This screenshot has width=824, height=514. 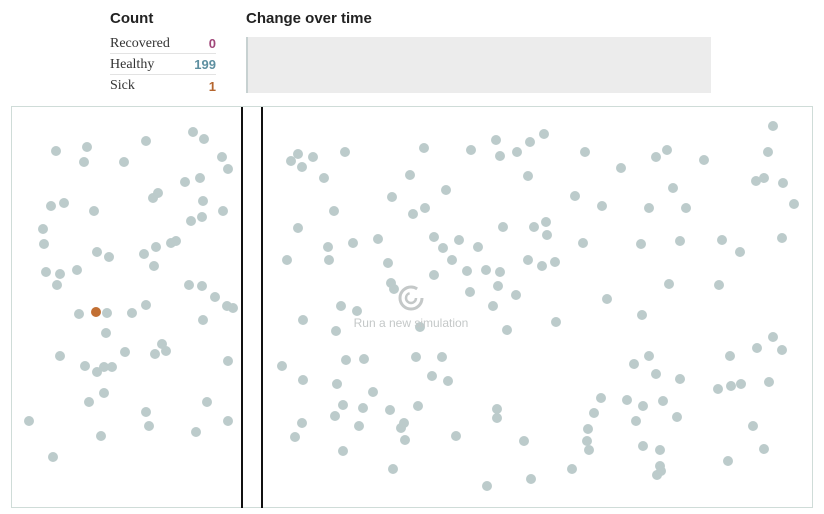 What do you see at coordinates (411, 298) in the screenshot?
I see `refresh-icon` at bounding box center [411, 298].